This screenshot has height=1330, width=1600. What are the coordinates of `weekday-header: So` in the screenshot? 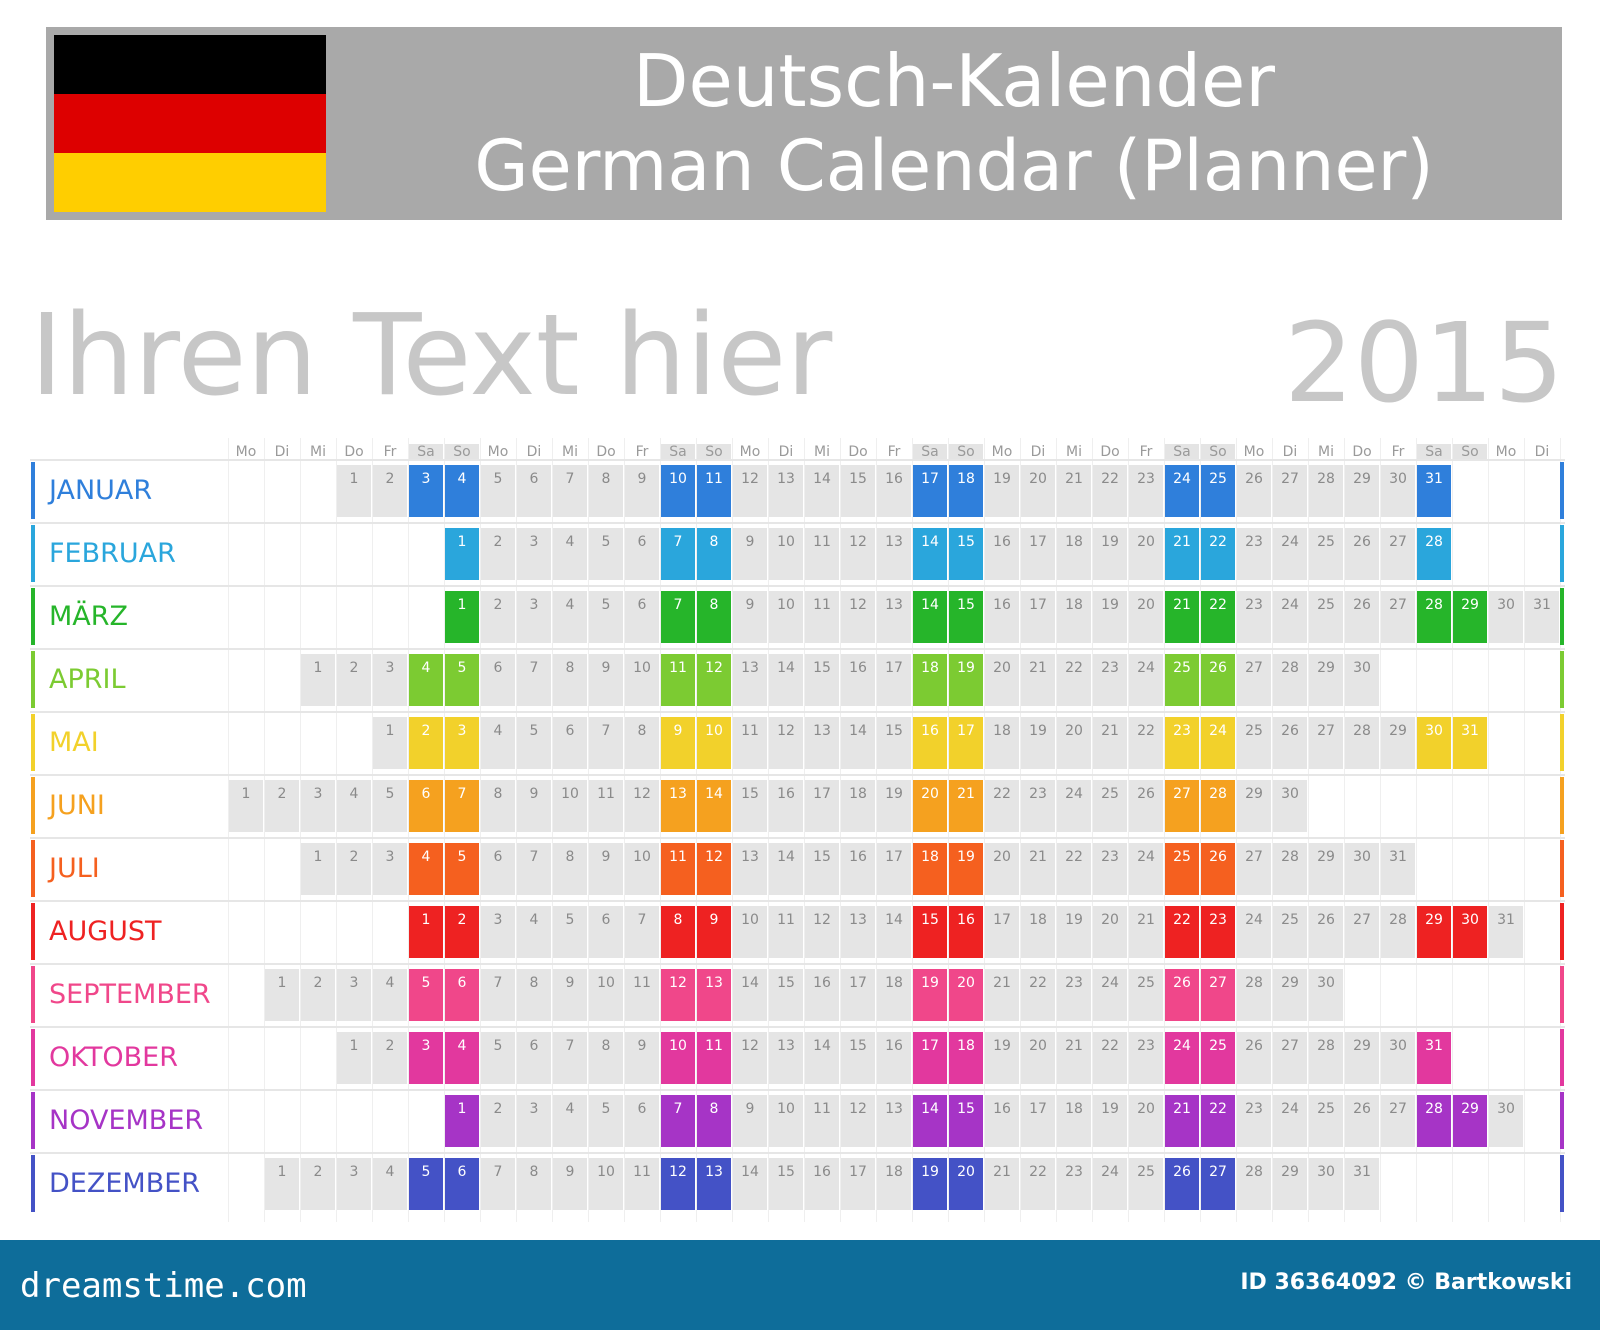 It's located at (462, 452).